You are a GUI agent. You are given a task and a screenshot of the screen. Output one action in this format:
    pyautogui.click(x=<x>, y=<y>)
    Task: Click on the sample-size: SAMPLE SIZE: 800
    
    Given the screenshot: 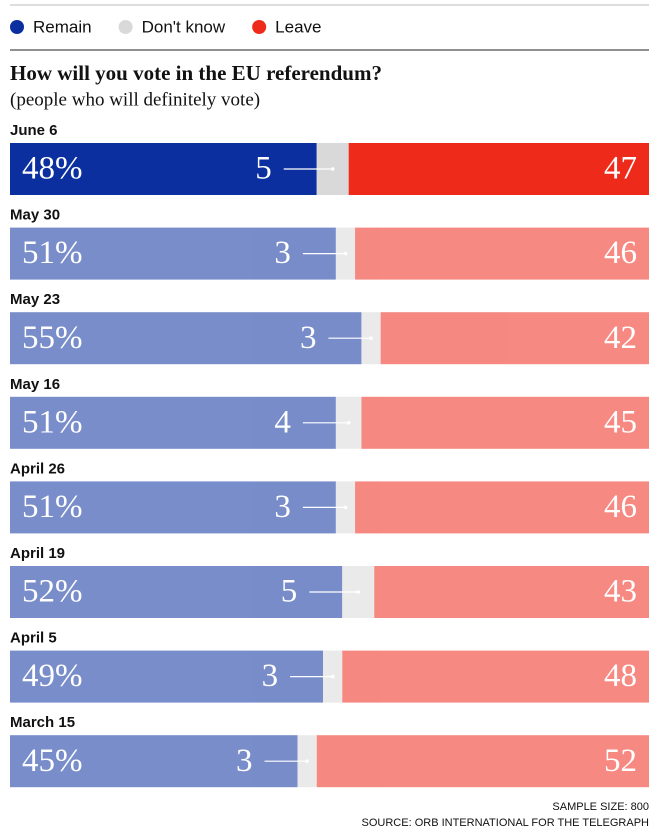 What is the action you would take?
    pyautogui.click(x=600, y=807)
    